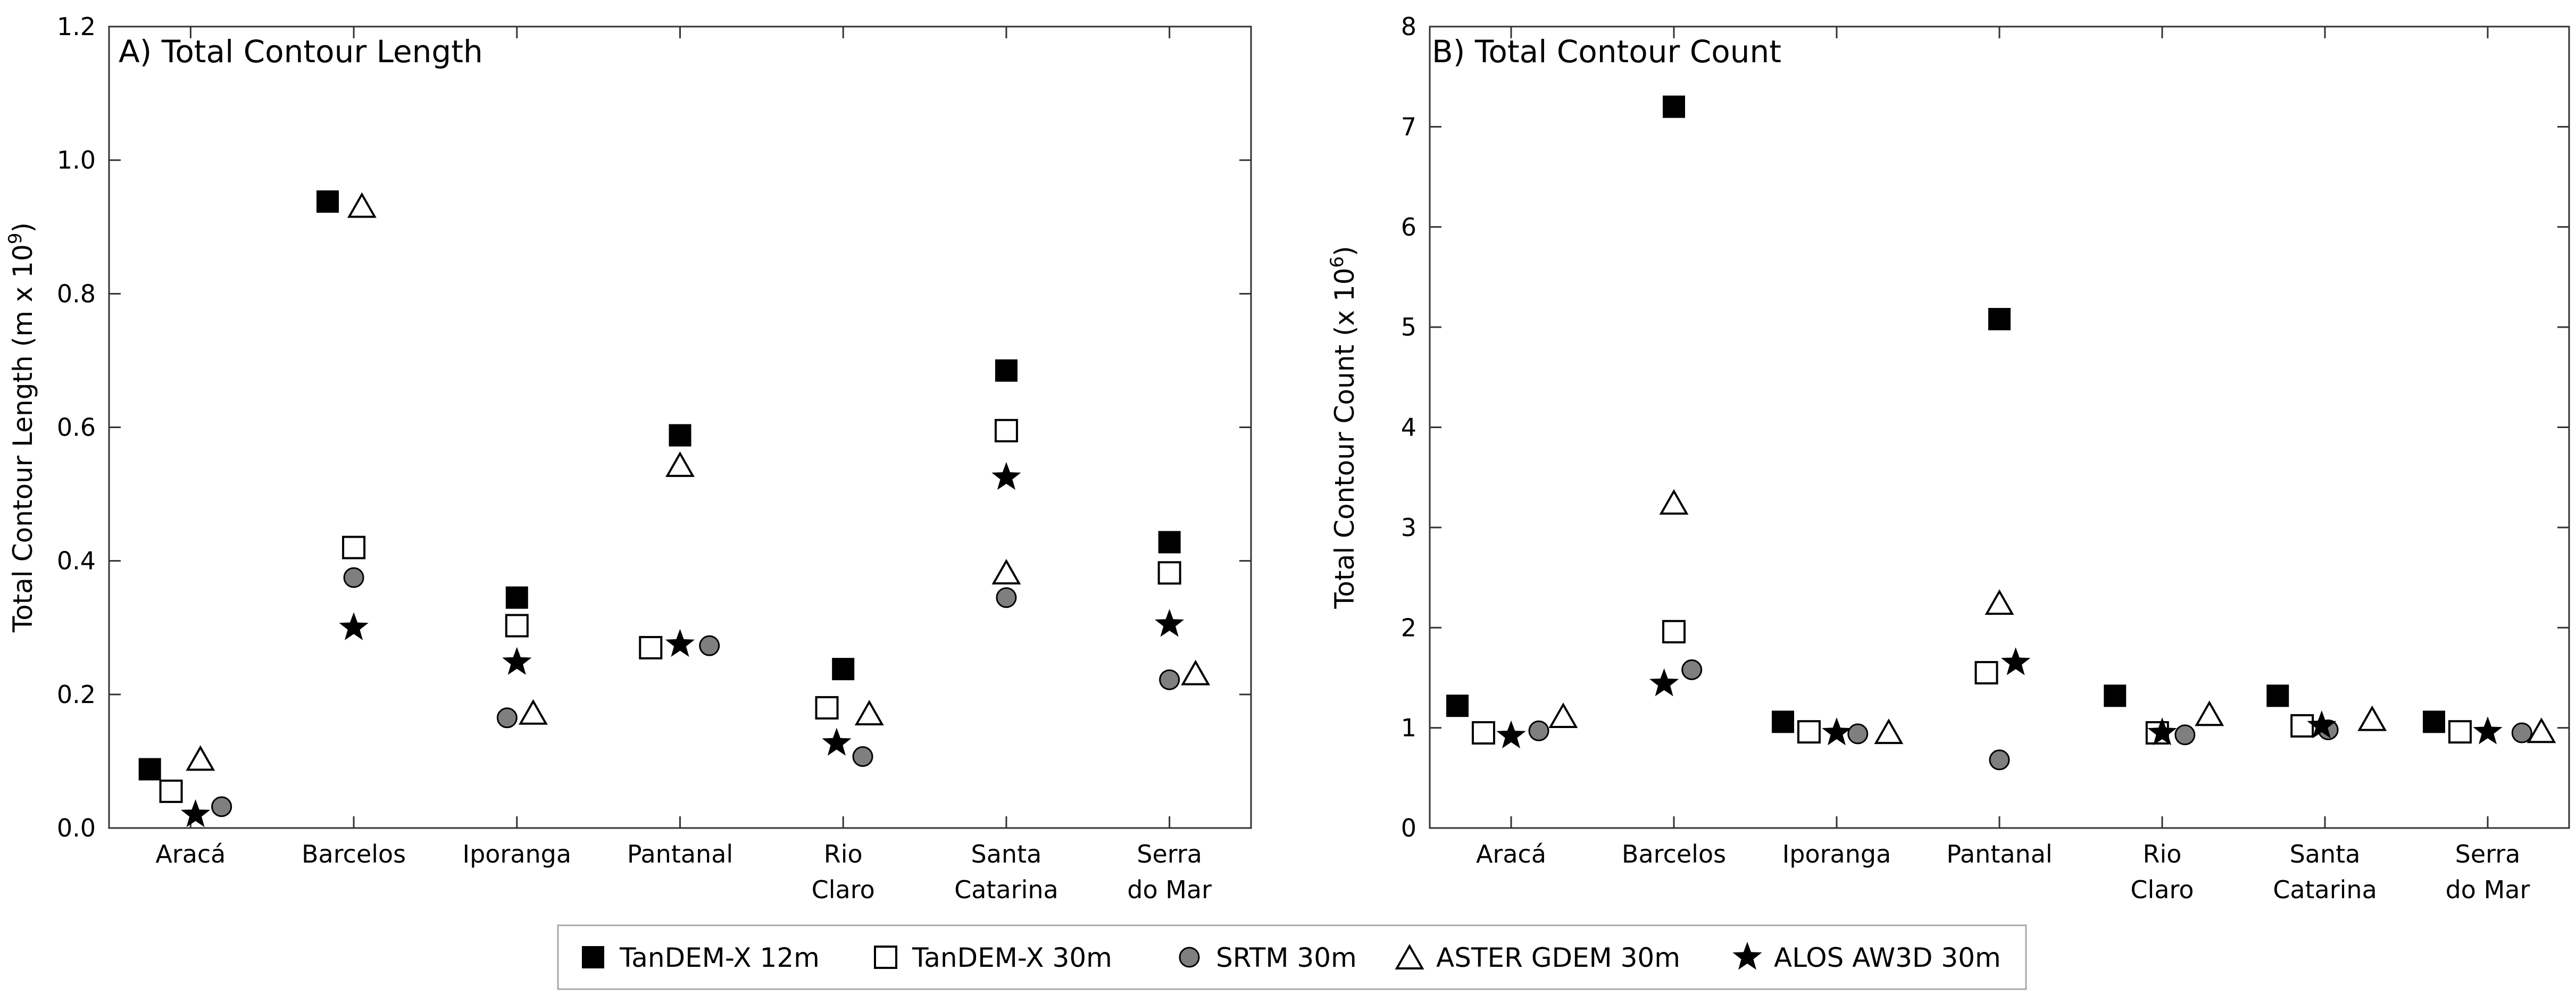 The width and height of the screenshot is (2576, 995). What do you see at coordinates (1344, 427) in the screenshot?
I see `y-axis-label: Total Contour Count (x 106)` at bounding box center [1344, 427].